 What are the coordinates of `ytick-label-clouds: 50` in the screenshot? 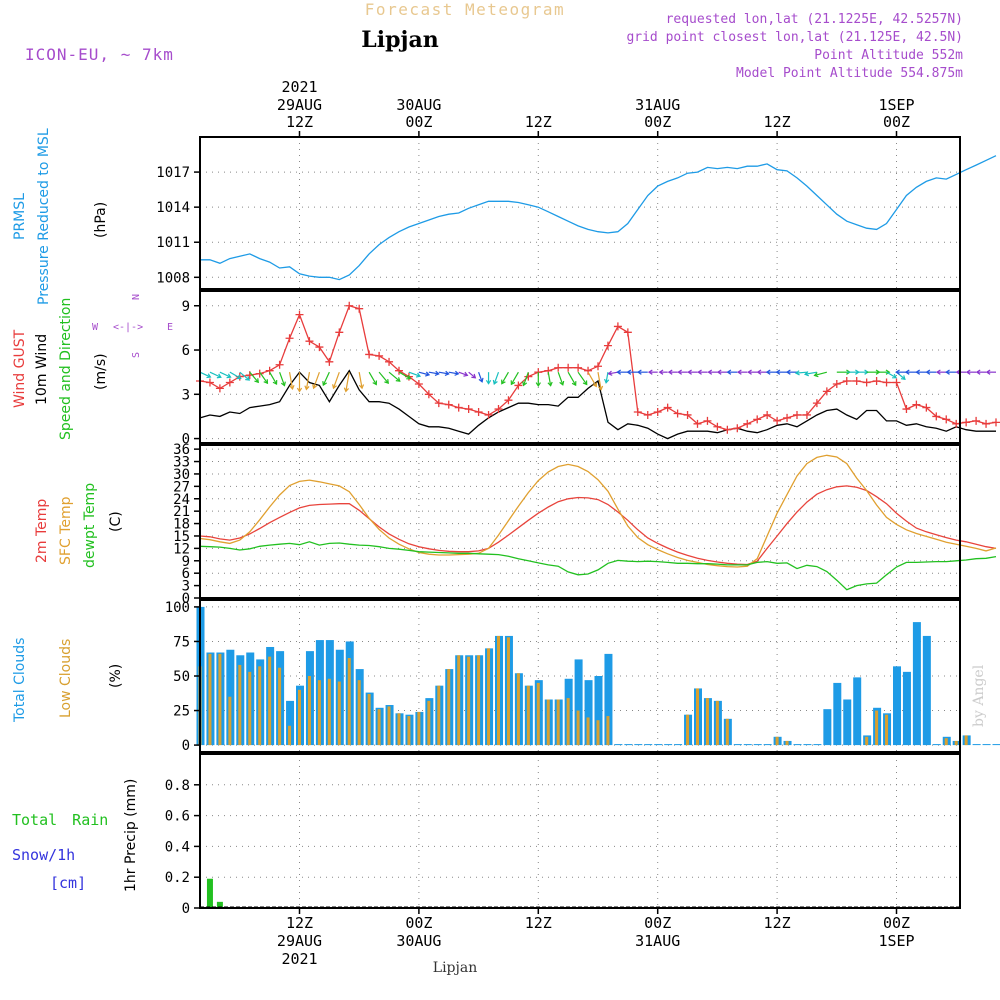 It's located at (181, 677).